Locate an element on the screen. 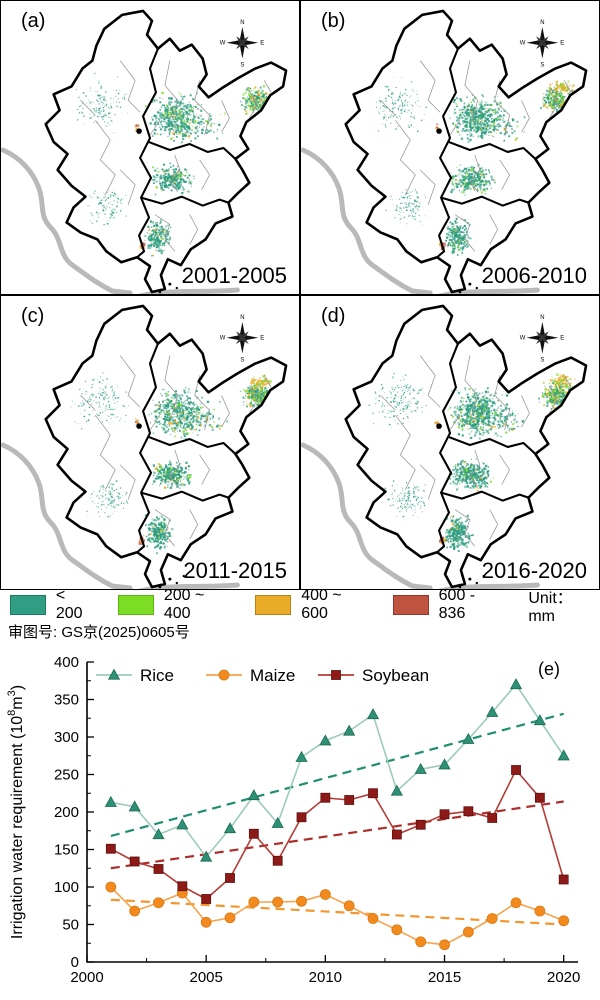 This screenshot has height=1000, width=600. panel-c-label: (c) is located at coordinates (33, 316).